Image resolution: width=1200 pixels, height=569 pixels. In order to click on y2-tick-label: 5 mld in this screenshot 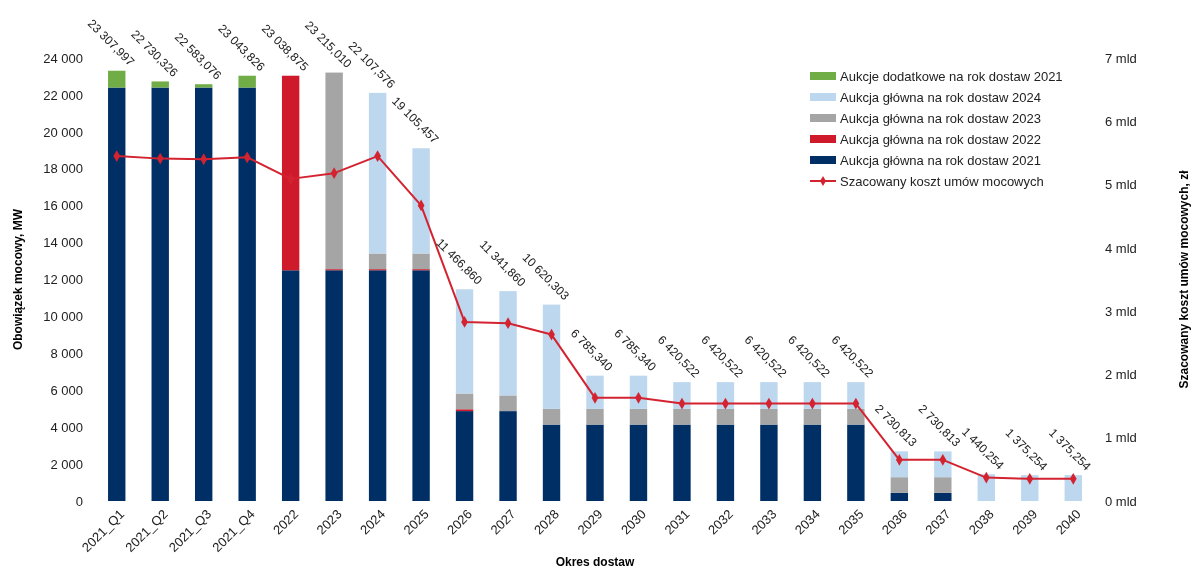, I will do `click(1121, 185)`.